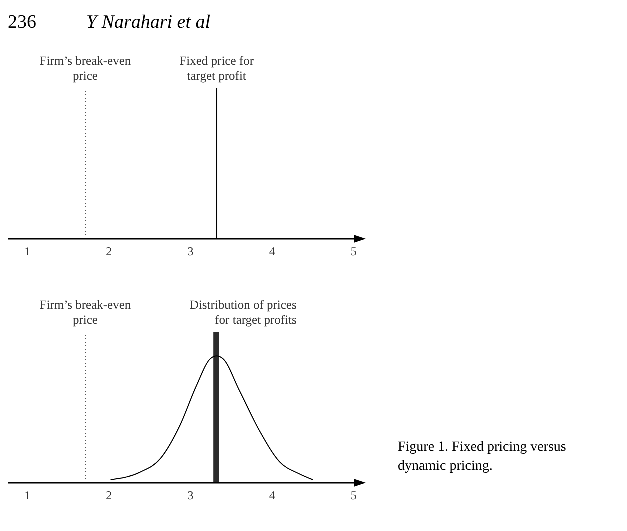 This screenshot has width=627, height=531. Describe the element at coordinates (243, 312) in the screenshot. I see `annotation: Distribution of prices for target profits` at that location.